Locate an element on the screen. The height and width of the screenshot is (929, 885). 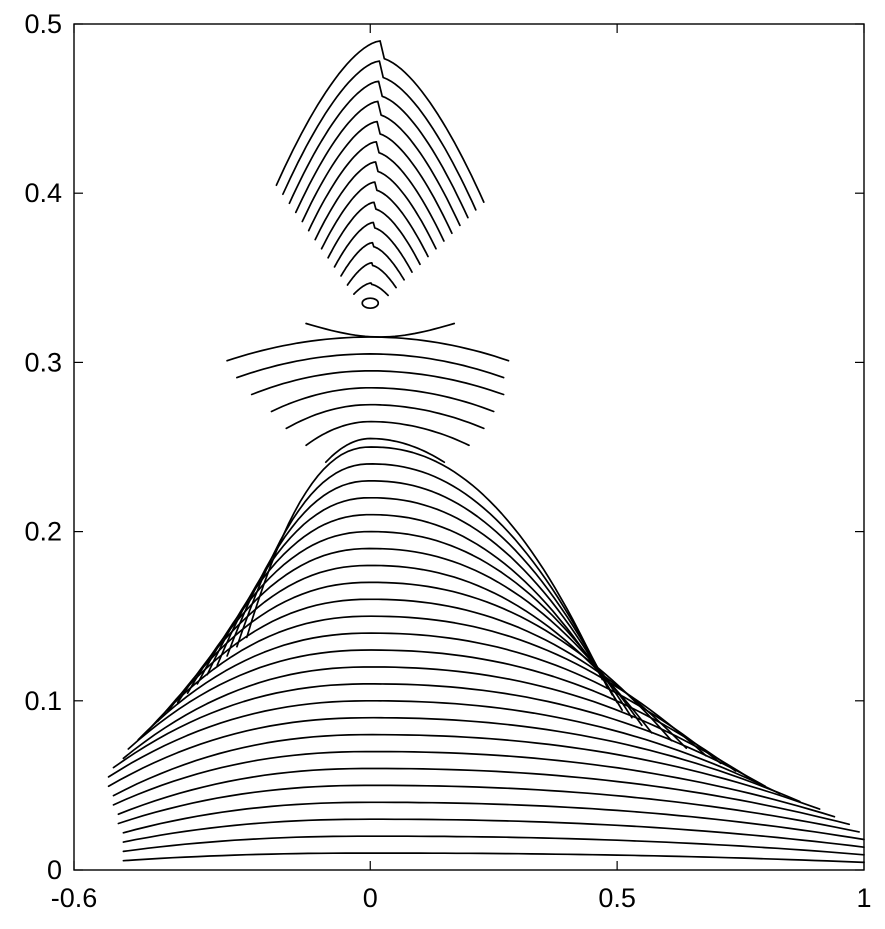
y-tick-label: 0.5 is located at coordinates (43, 24).